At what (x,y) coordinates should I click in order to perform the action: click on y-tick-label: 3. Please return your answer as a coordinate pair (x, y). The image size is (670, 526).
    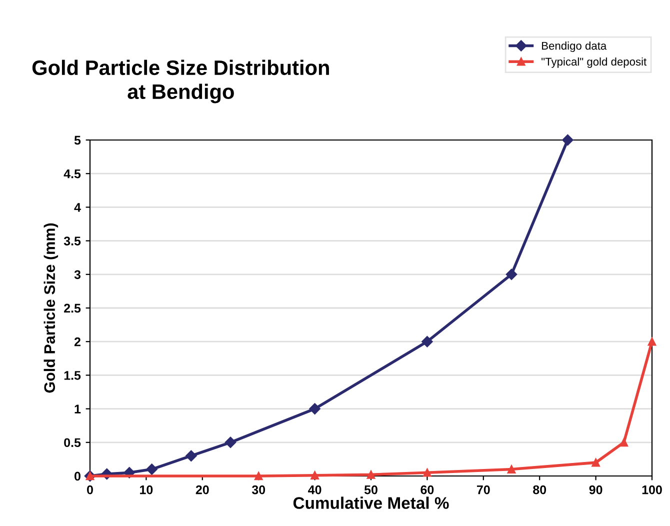
    Looking at the image, I should click on (77, 275).